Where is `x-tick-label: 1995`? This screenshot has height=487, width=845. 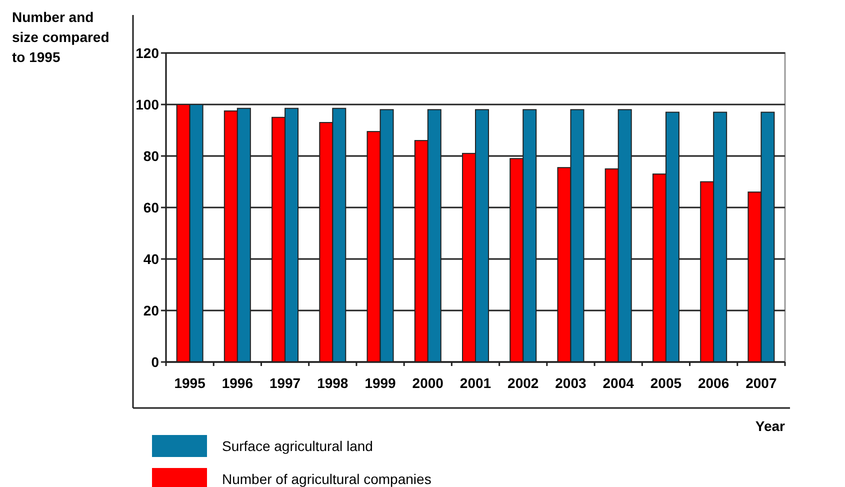
x-tick-label: 1995 is located at coordinates (190, 383).